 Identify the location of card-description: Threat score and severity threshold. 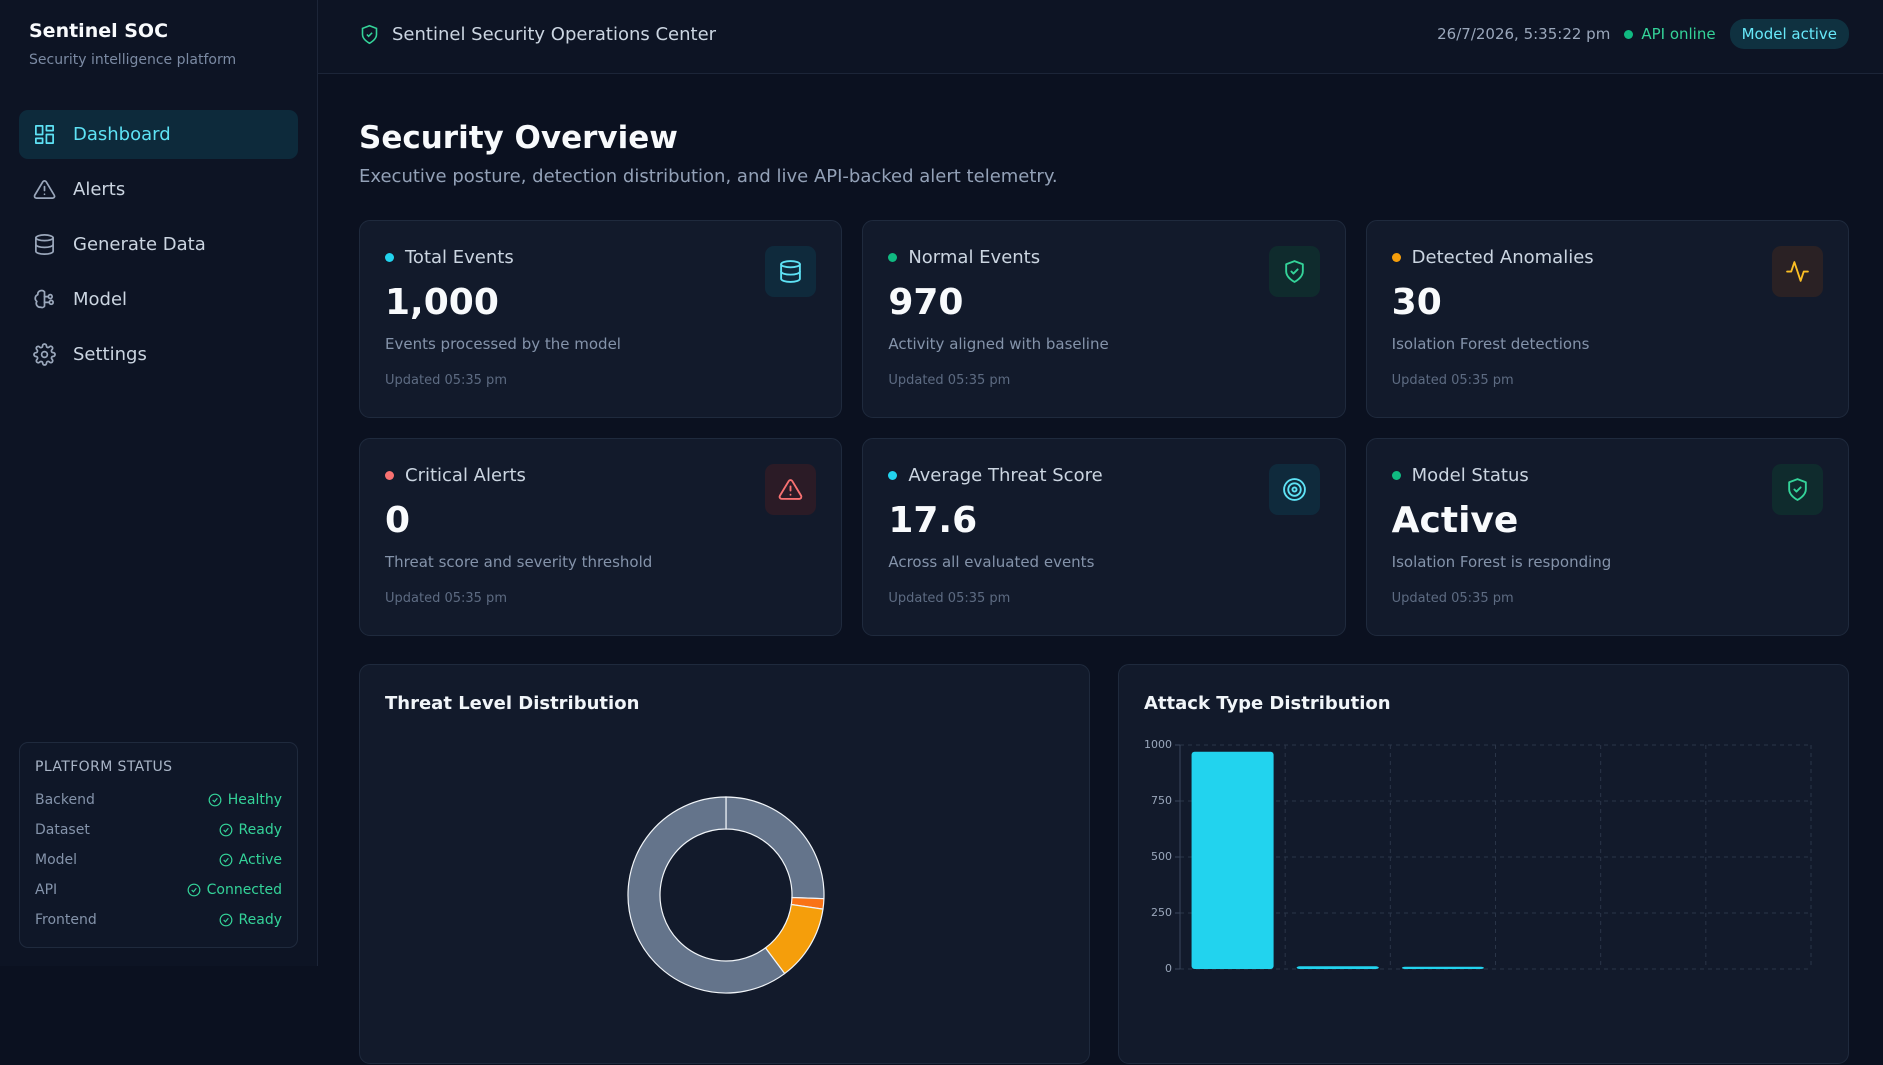
(600, 562).